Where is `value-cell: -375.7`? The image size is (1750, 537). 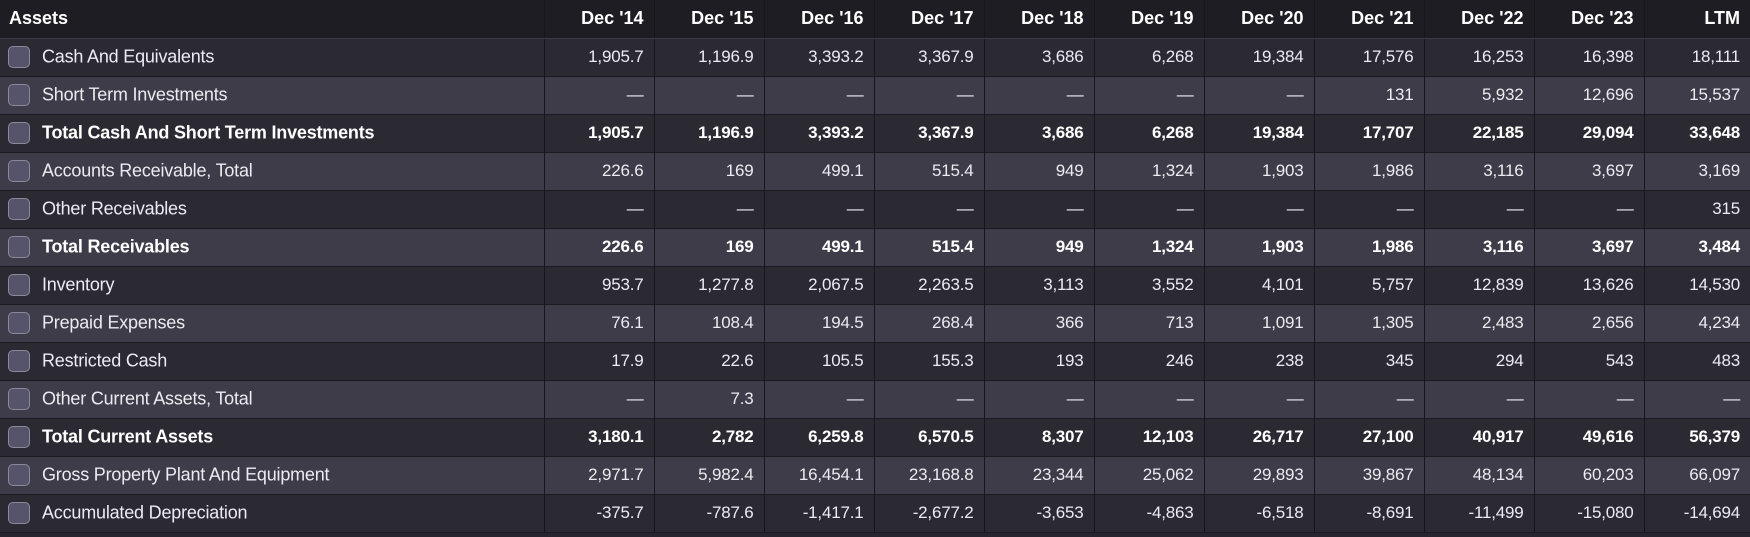
value-cell: -375.7 is located at coordinates (599, 513).